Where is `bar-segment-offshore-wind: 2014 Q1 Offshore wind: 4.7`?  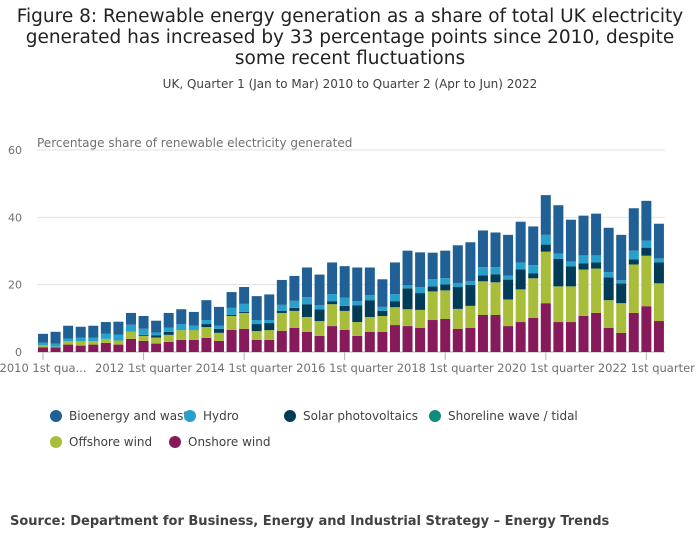
bar-segment-offshore-wind: 2014 Q1 Offshore wind: 4.7 is located at coordinates (244, 320).